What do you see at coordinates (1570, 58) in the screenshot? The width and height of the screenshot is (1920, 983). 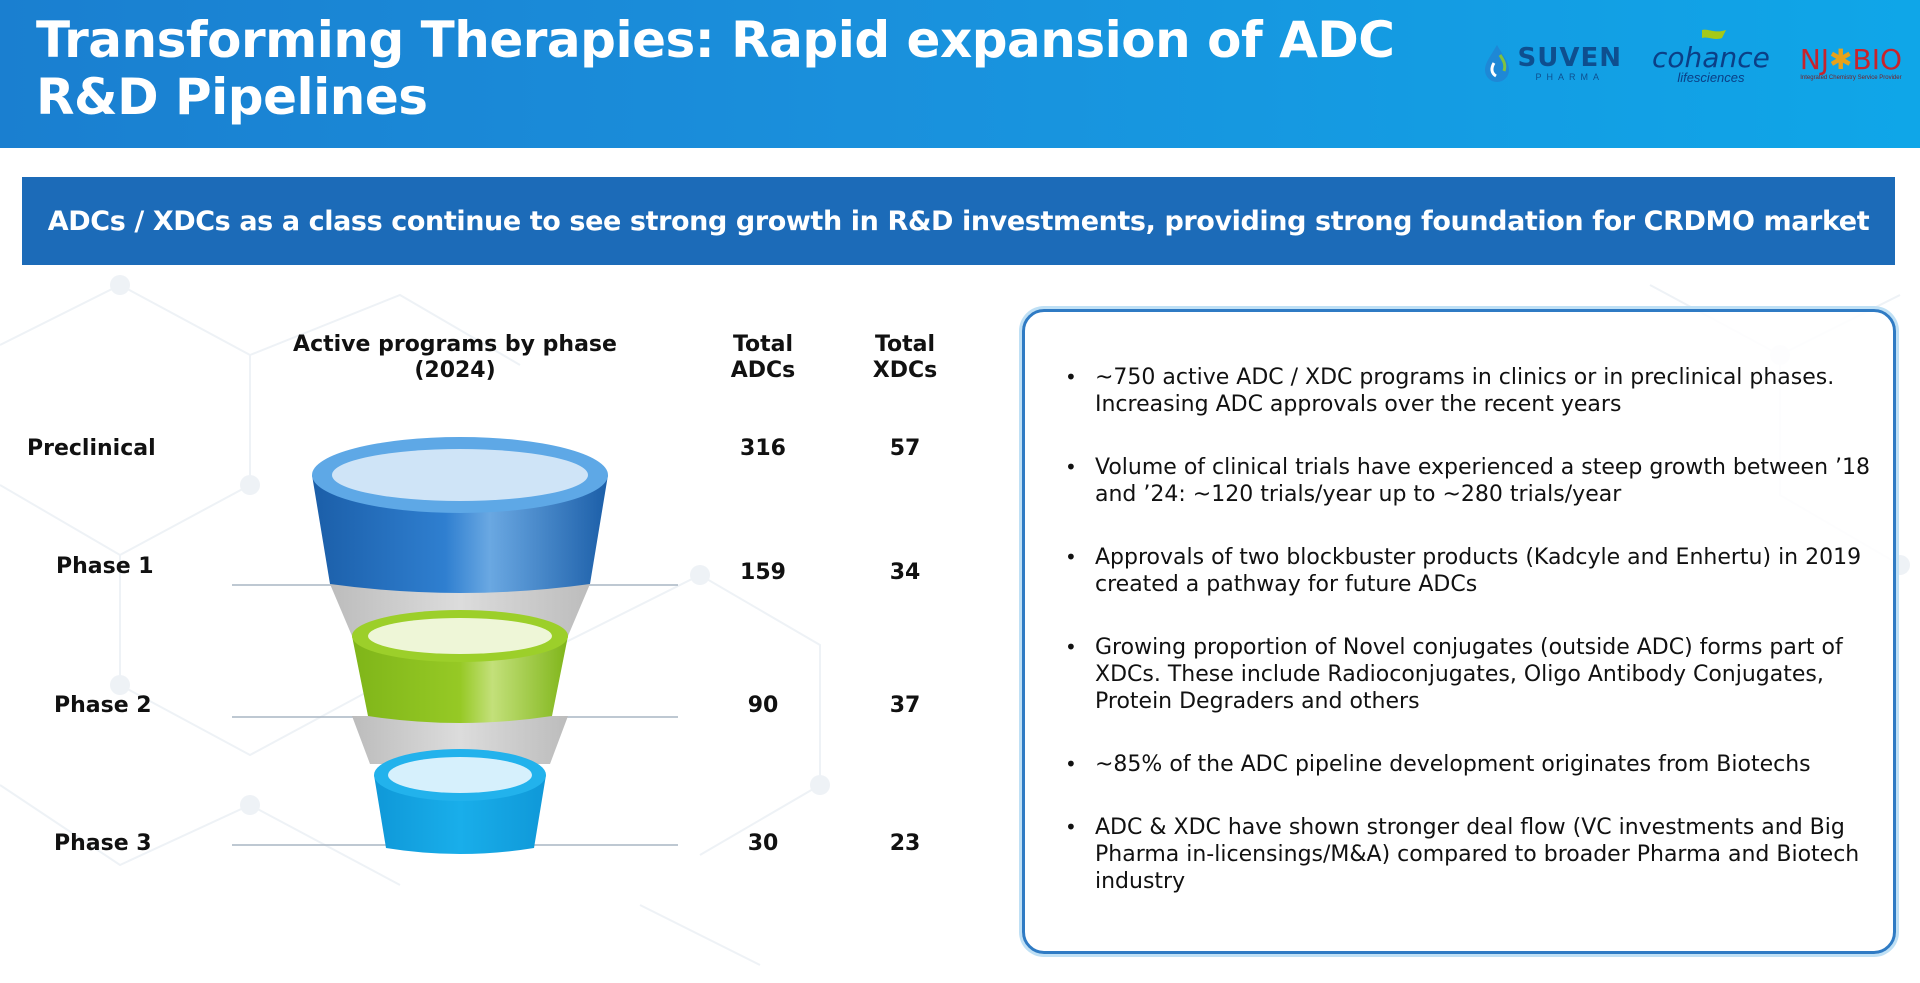 I see `suven-logo-name: SUVEN` at bounding box center [1570, 58].